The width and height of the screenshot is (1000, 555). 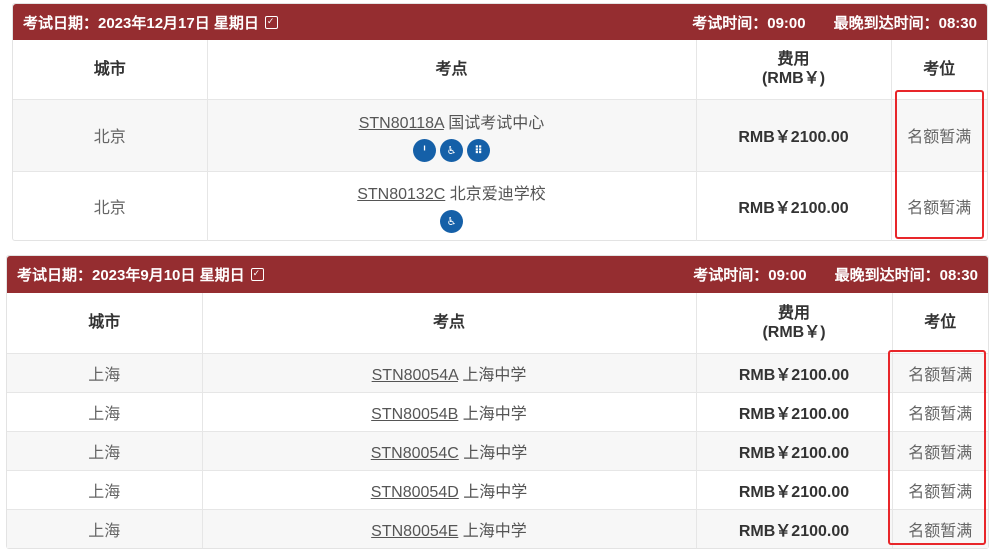 What do you see at coordinates (414, 453) in the screenshot?
I see `site-code-link: STN80054C` at bounding box center [414, 453].